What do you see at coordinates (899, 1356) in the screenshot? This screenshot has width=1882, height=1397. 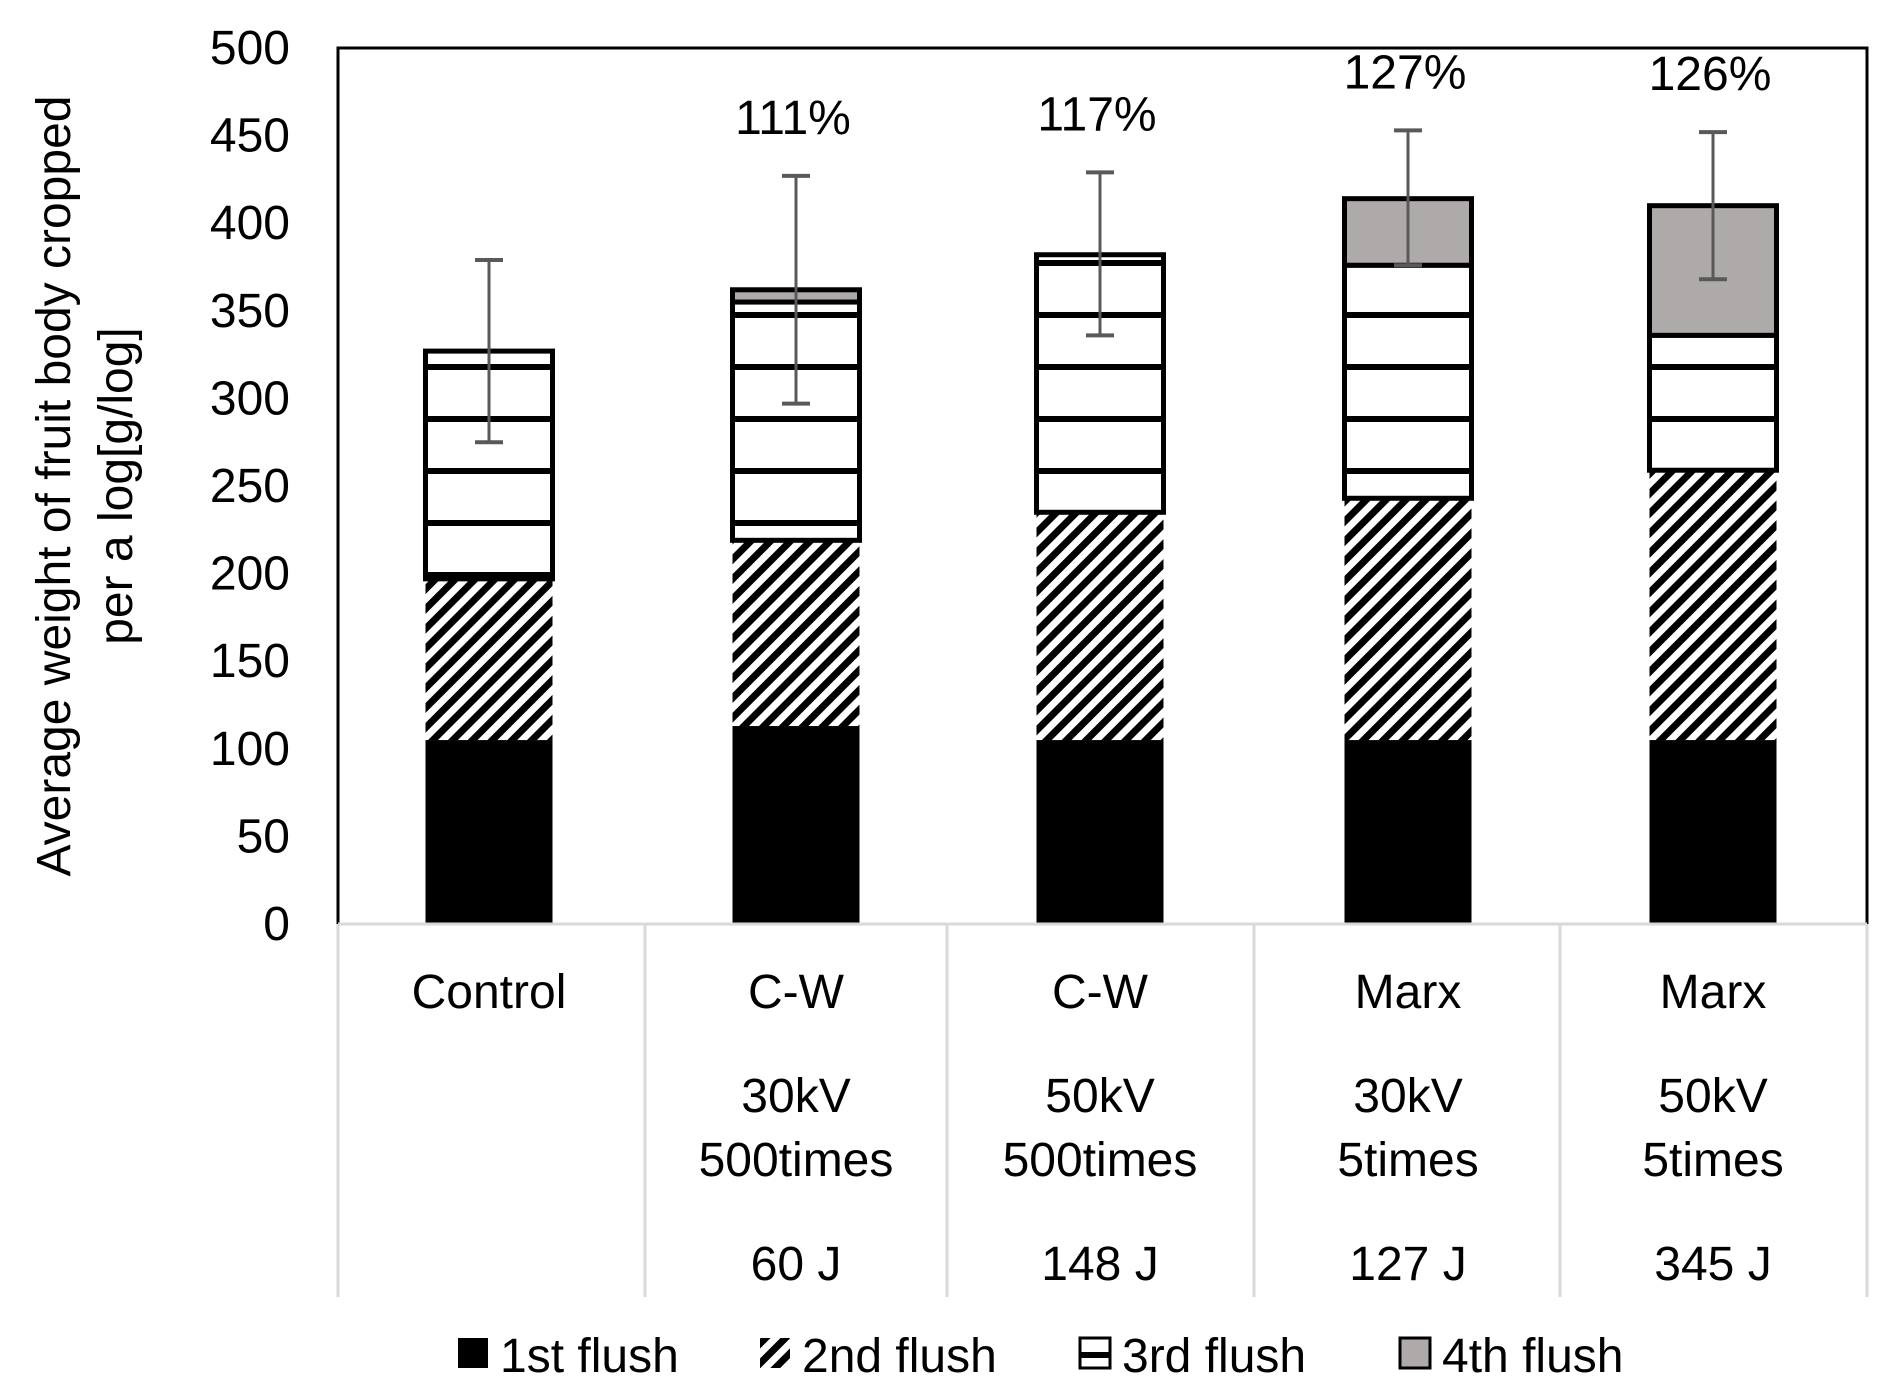 I see `legend-label: 2nd flush` at bounding box center [899, 1356].